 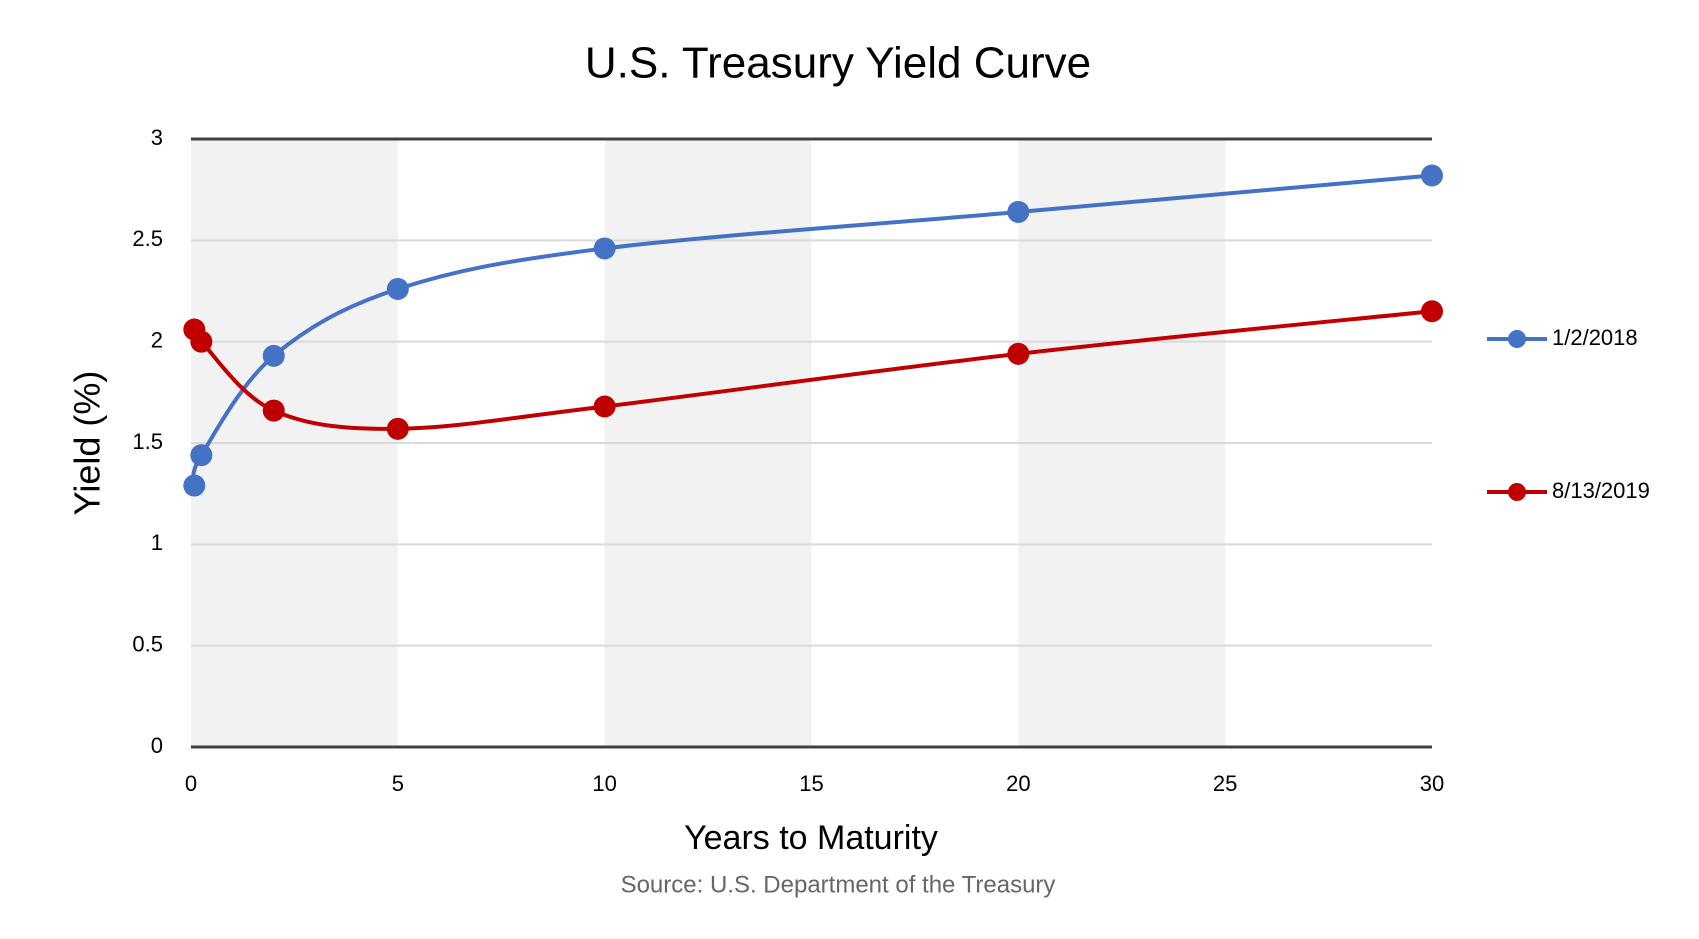 What do you see at coordinates (1018, 783) in the screenshot?
I see `x-tick-label: 20` at bounding box center [1018, 783].